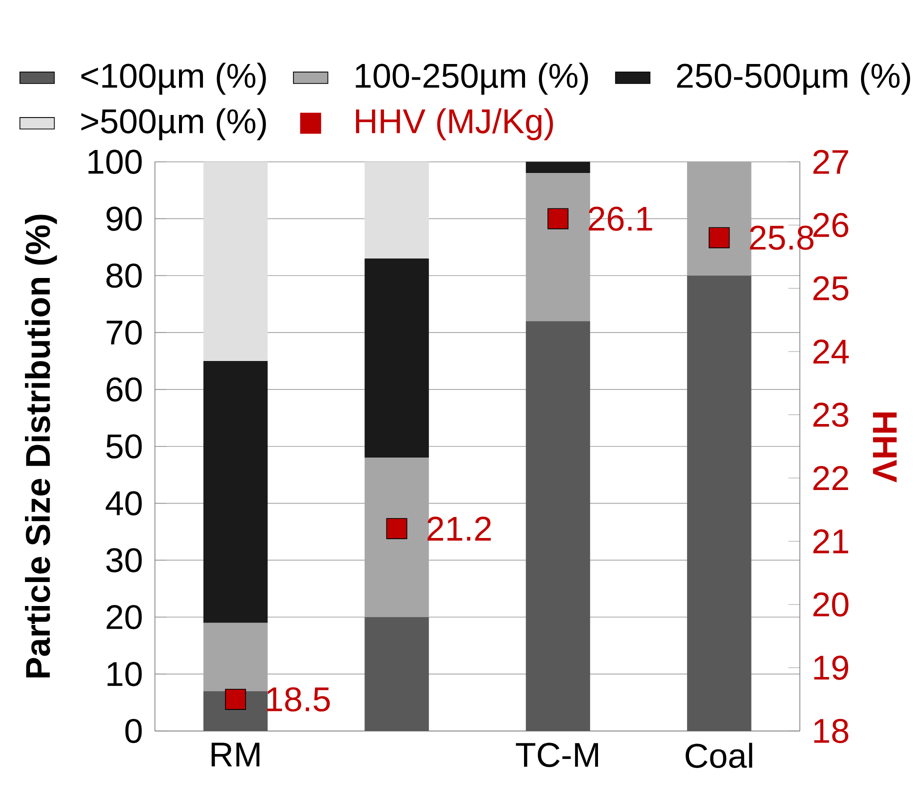 This screenshot has width=918, height=800. What do you see at coordinates (115, 162) in the screenshot?
I see `y-tick-label: 100` at bounding box center [115, 162].